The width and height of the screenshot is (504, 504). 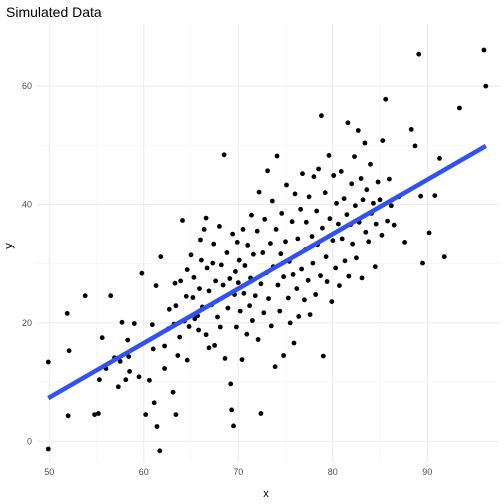 What do you see at coordinates (29, 441) in the screenshot?
I see `y-tick-label: 0` at bounding box center [29, 441].